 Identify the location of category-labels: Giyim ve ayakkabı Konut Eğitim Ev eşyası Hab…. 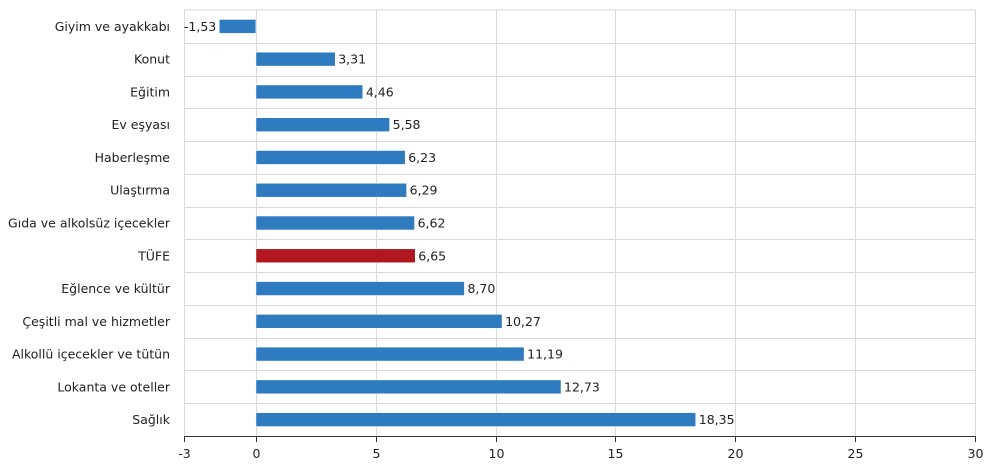
(89, 223).